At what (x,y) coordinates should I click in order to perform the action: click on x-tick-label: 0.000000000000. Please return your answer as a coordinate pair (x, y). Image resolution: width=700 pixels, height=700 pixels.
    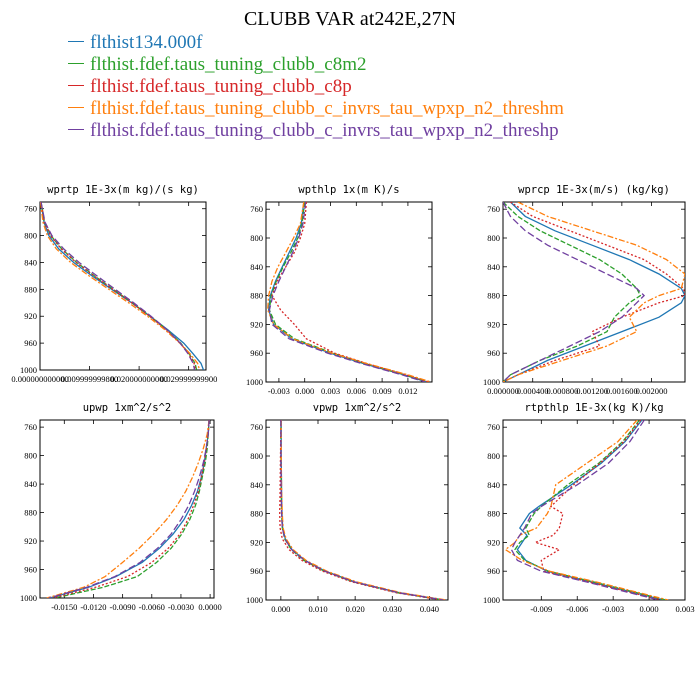
    Looking at the image, I should click on (39, 379).